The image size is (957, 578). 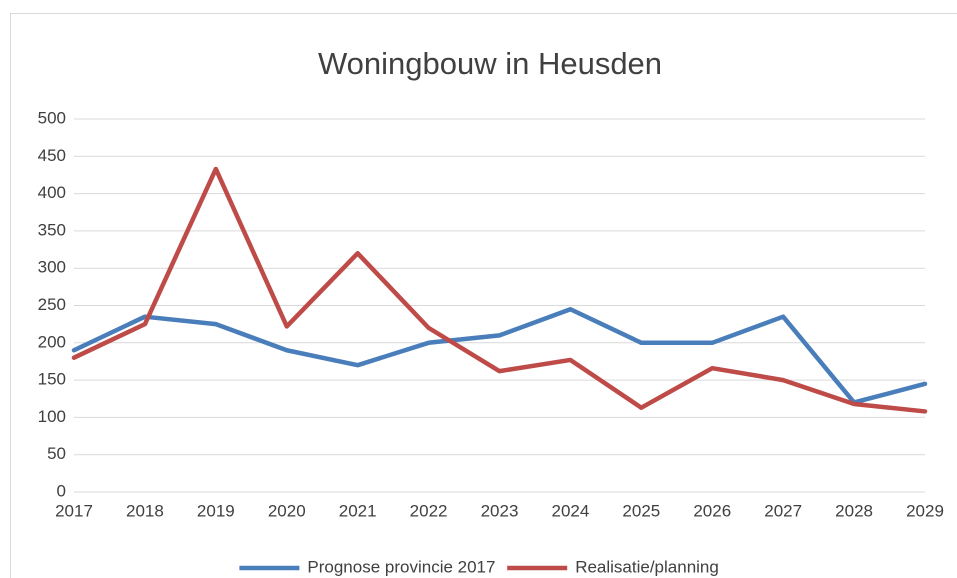 I want to click on x-tick-label: 2025, so click(x=641, y=510).